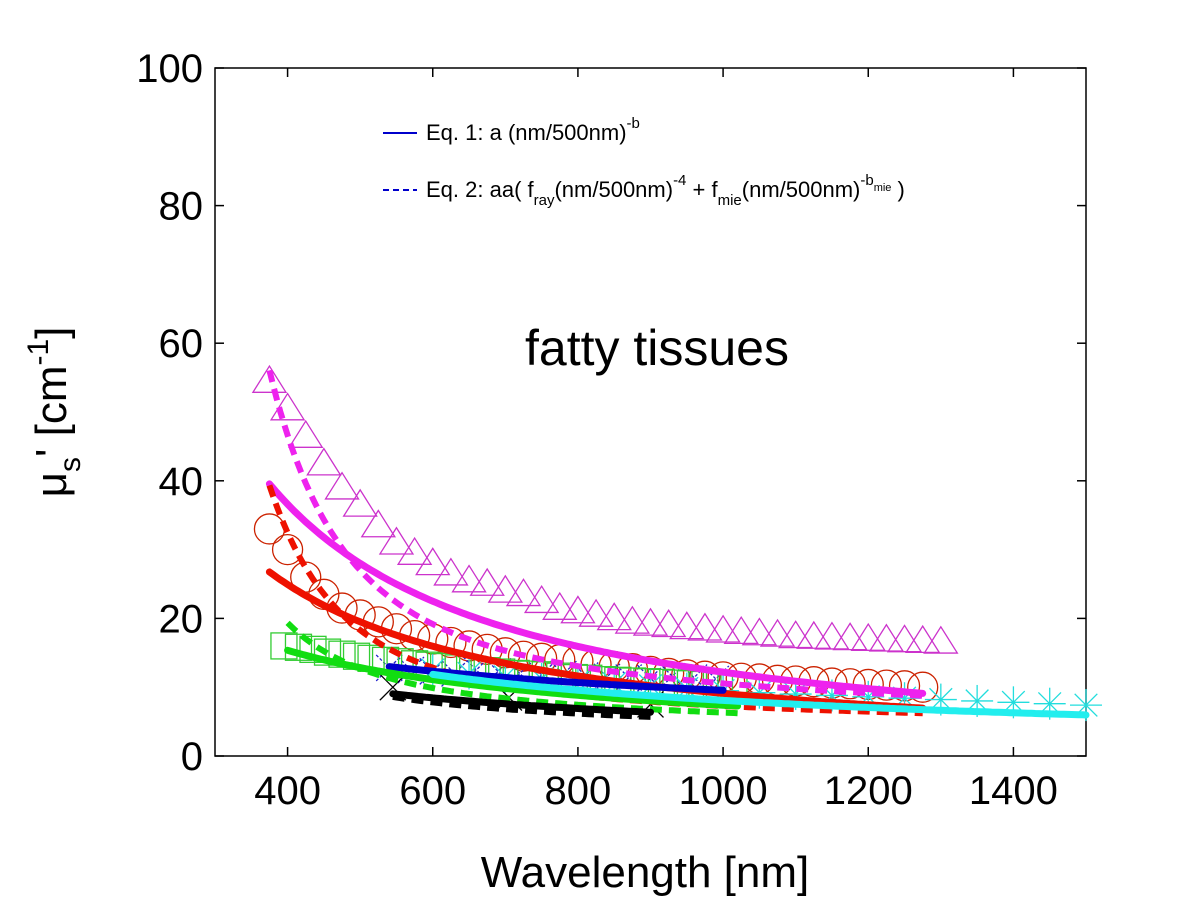 The height and width of the screenshot is (901, 1201). I want to click on y-tick-label-2: 40, so click(181, 482).